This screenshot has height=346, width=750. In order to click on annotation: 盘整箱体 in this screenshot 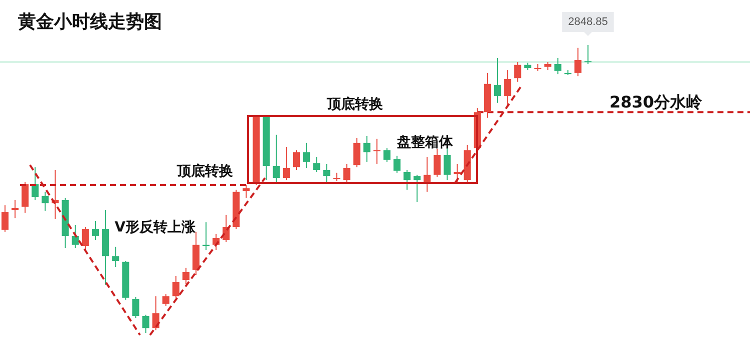, I will do `click(425, 142)`.